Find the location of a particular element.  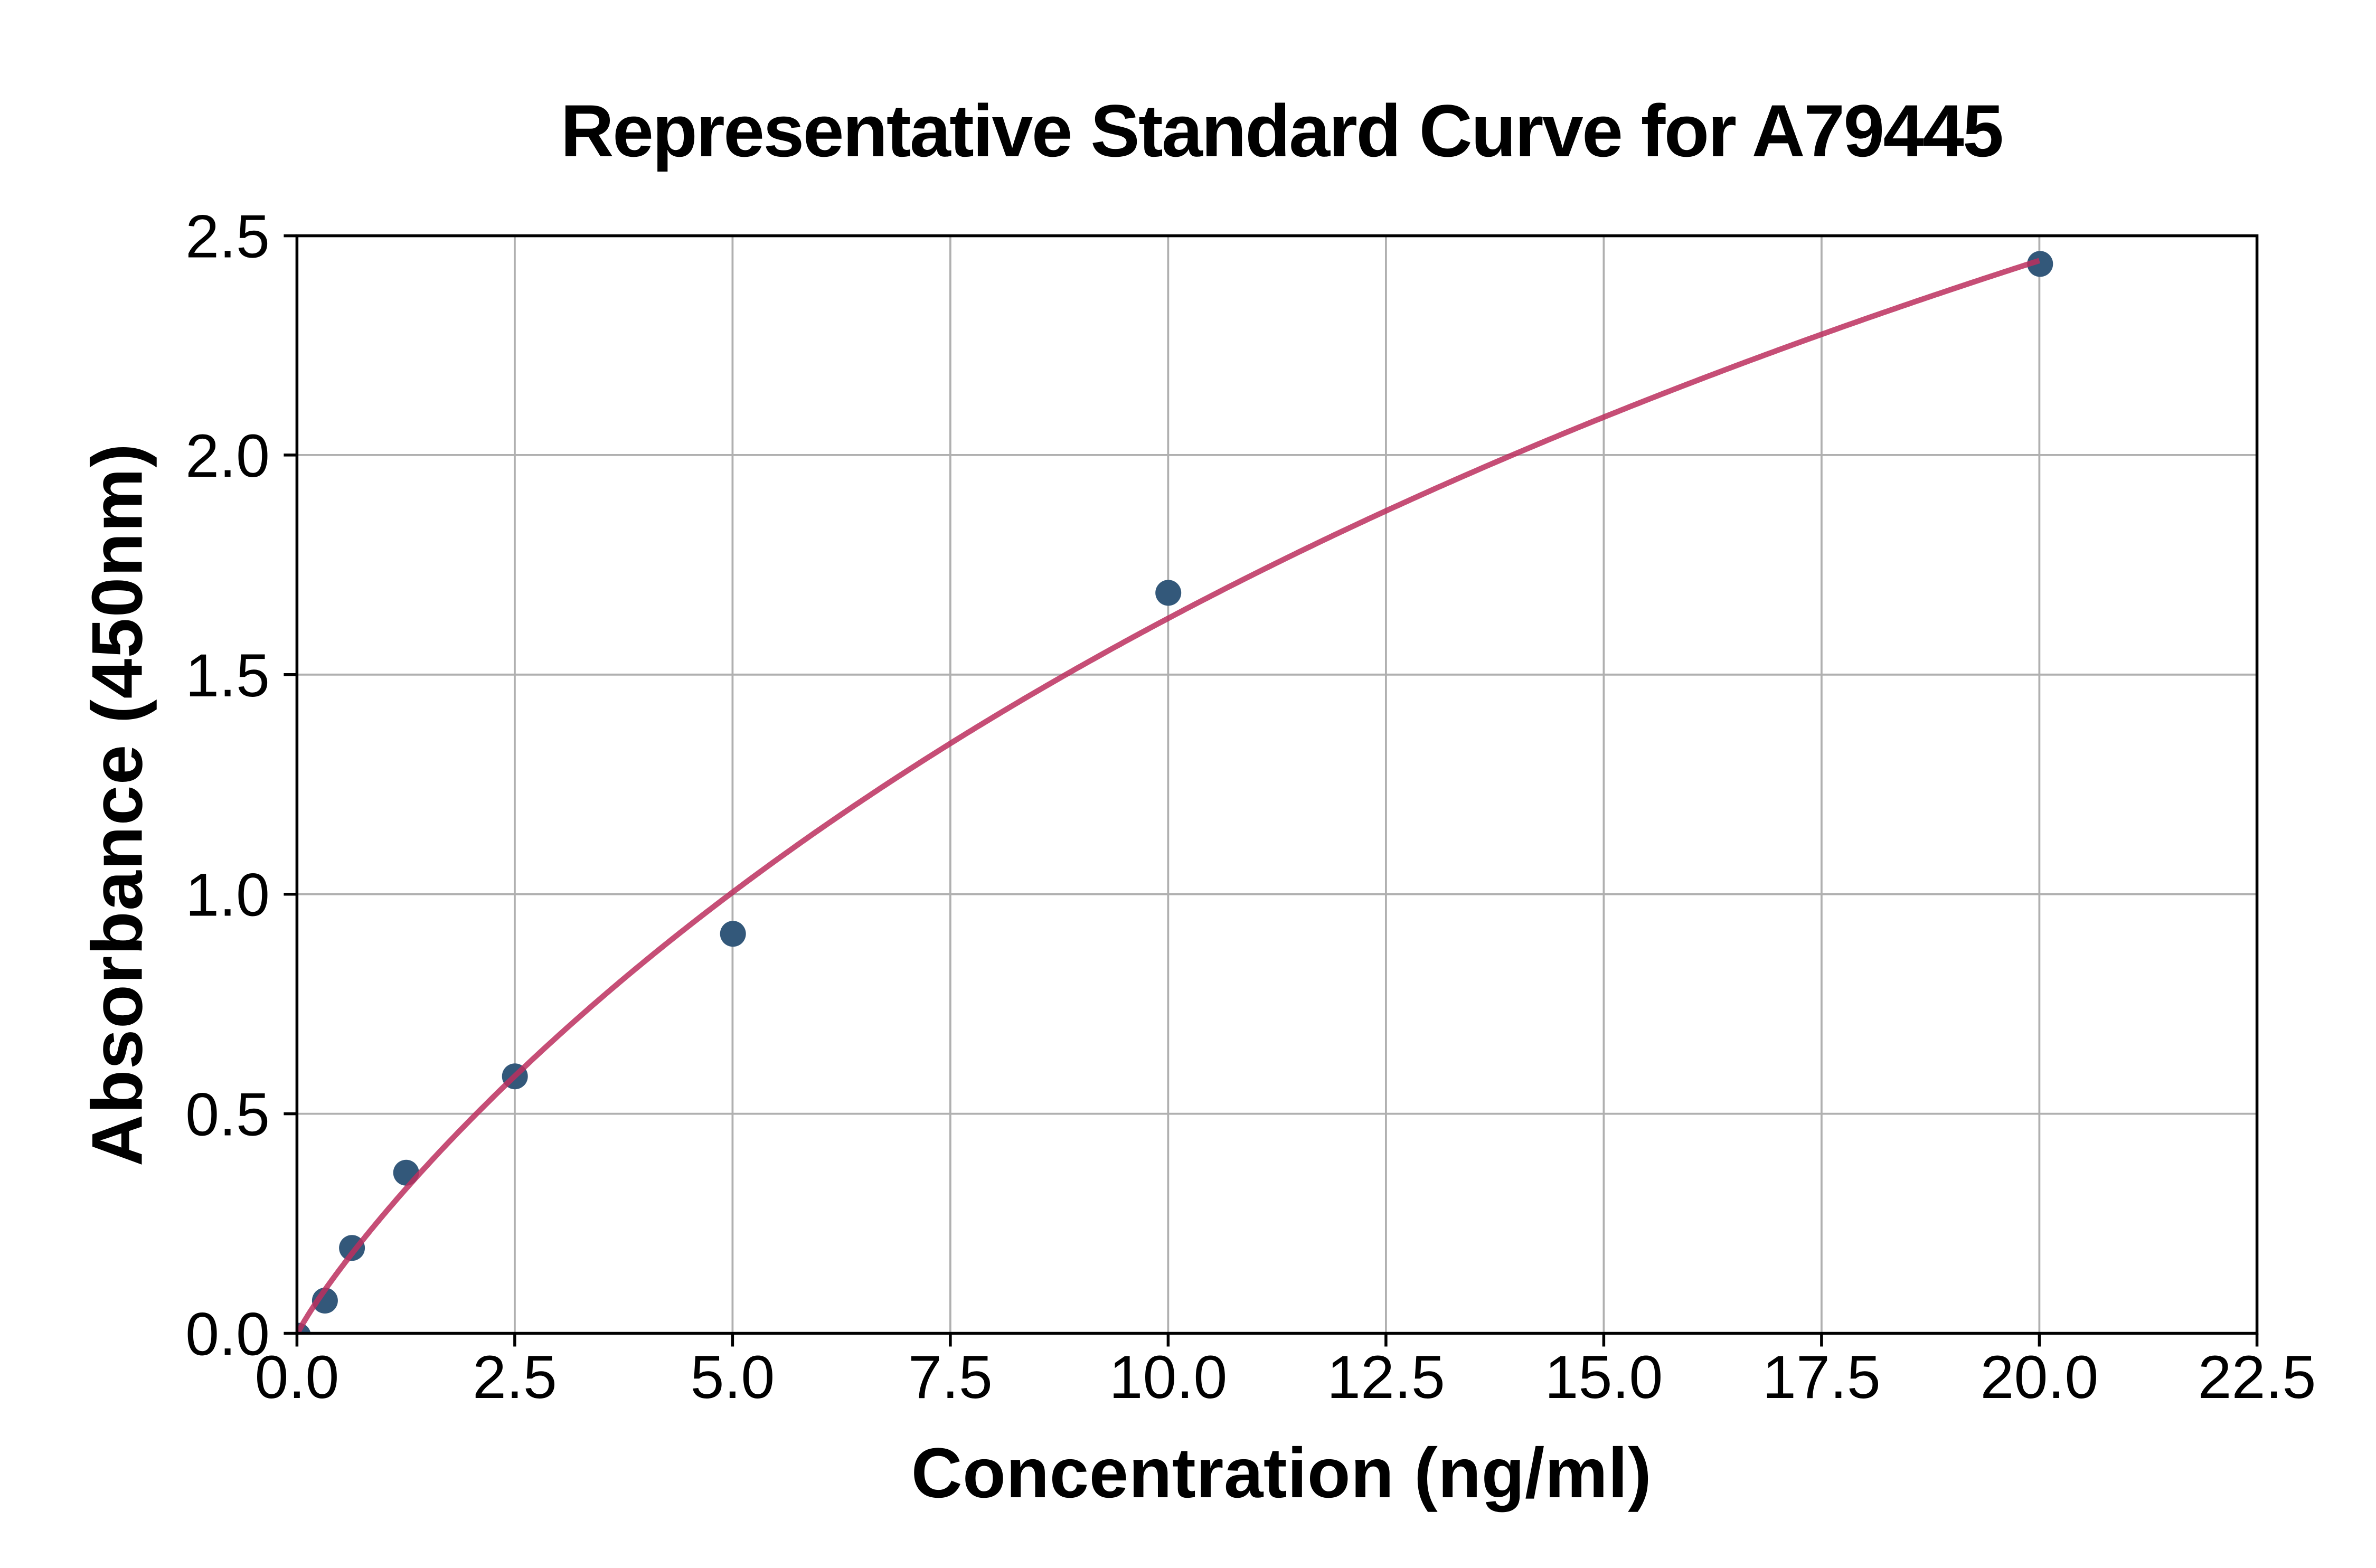

svg-text: 2.0 is located at coordinates (227, 456).